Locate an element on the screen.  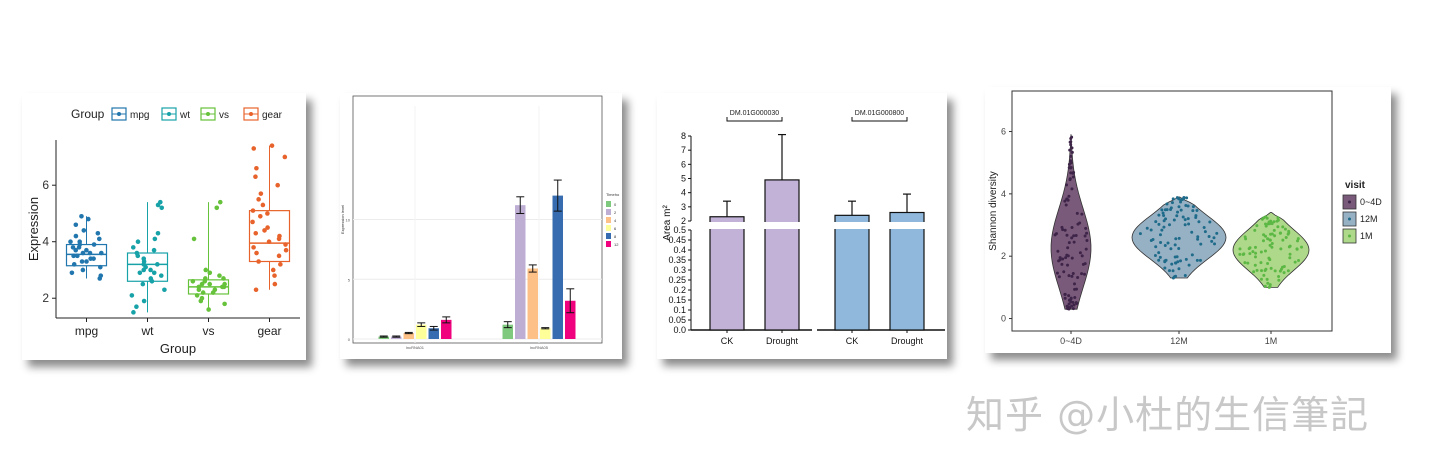
y-tick-label: 6 is located at coordinates (45, 185).